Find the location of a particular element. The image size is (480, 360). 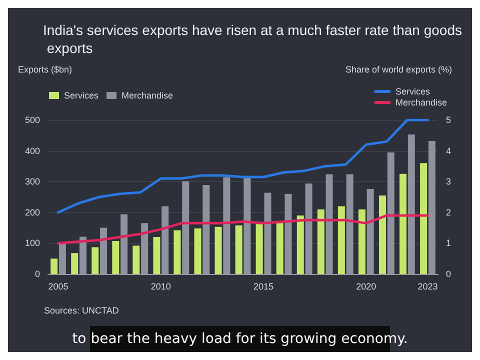

y2-tick-label: 5 is located at coordinates (449, 120).